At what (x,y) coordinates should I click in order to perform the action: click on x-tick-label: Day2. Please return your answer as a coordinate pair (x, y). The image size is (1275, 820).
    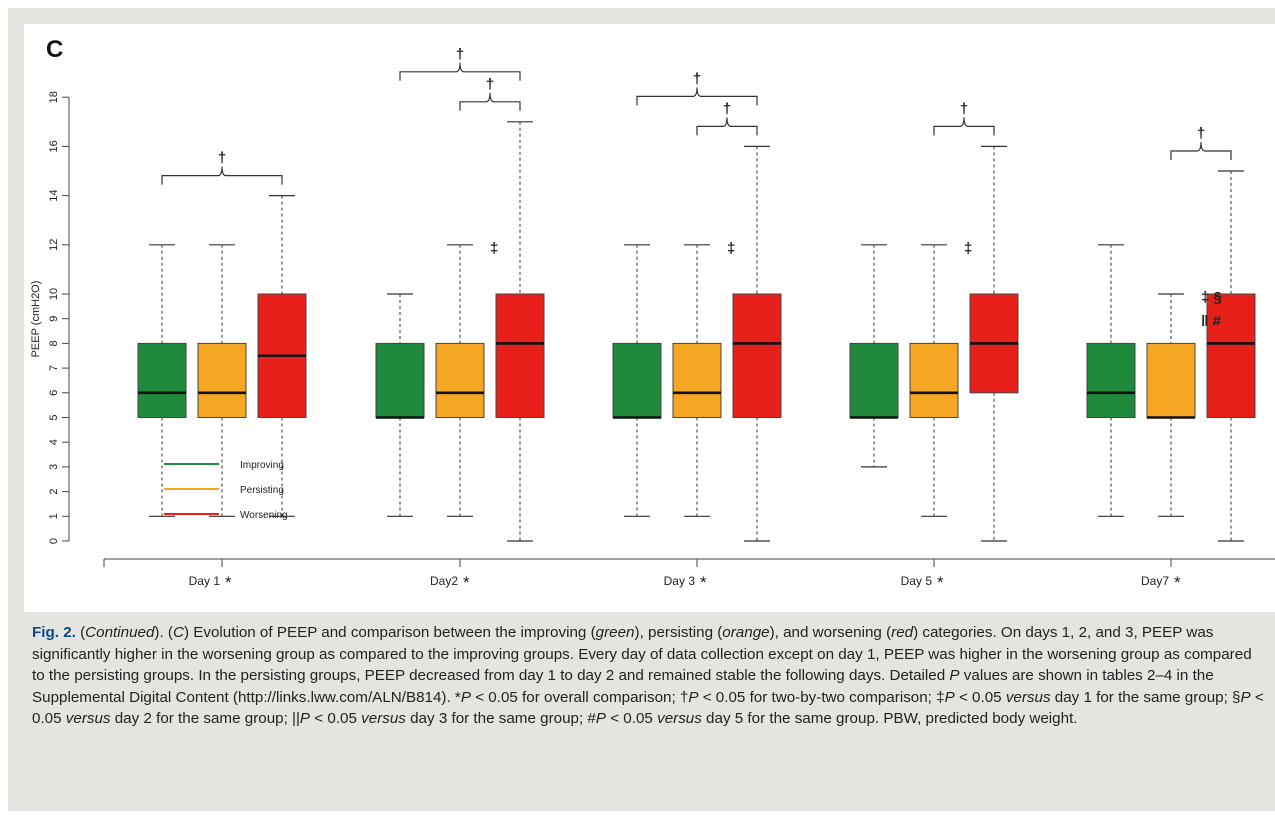
    Looking at the image, I should click on (444, 581).